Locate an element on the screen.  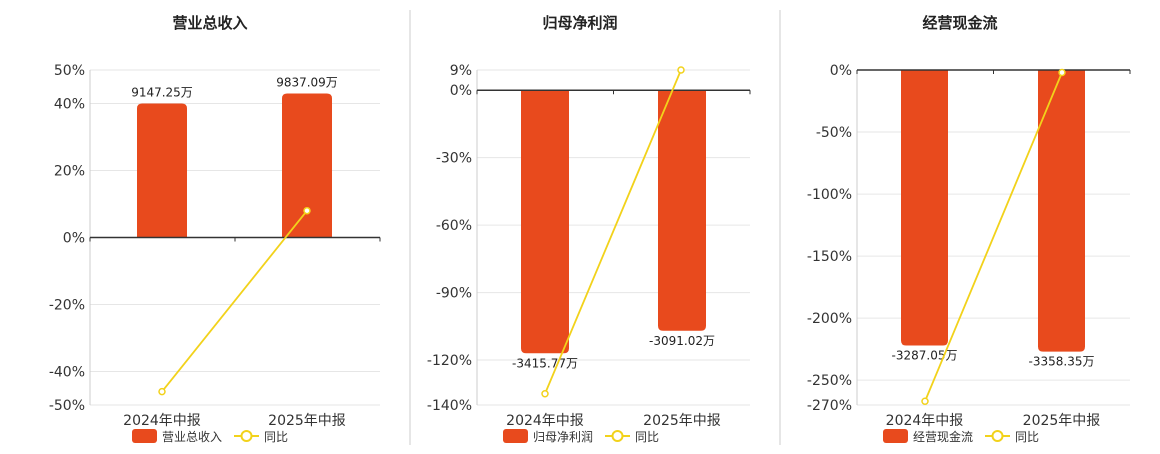
chart-title: 归母净利润 is located at coordinates (579, 23).